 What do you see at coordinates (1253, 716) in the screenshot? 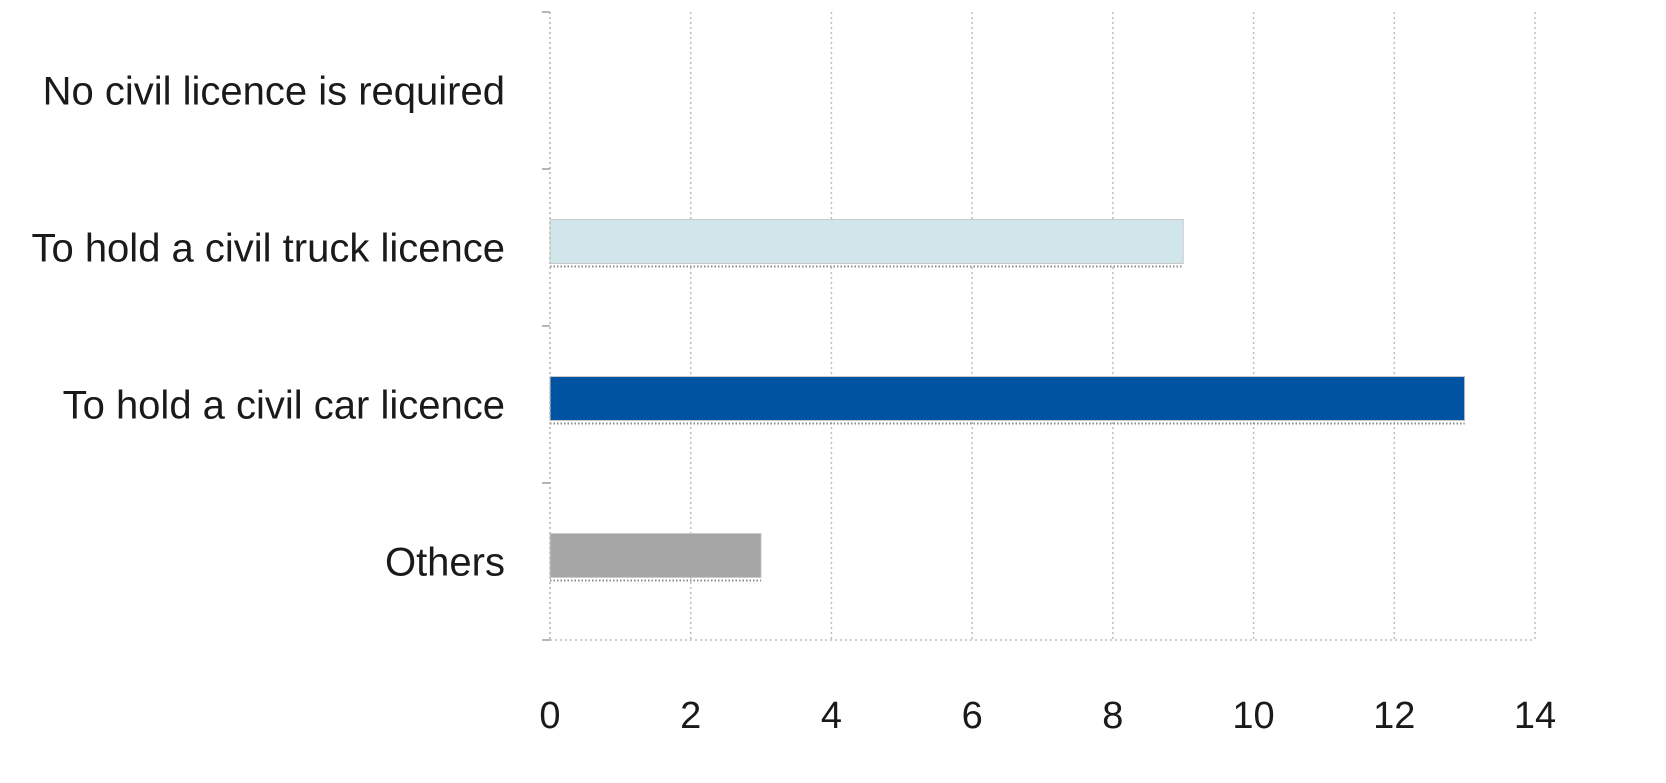
I see `x-tick-label: 10` at bounding box center [1253, 716].